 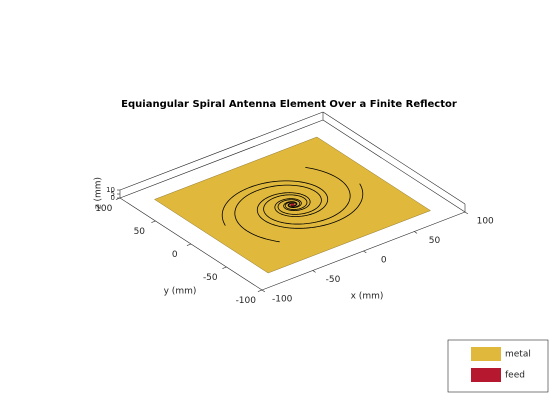 What do you see at coordinates (113, 198) in the screenshot?
I see `z-tick-label: 0` at bounding box center [113, 198].